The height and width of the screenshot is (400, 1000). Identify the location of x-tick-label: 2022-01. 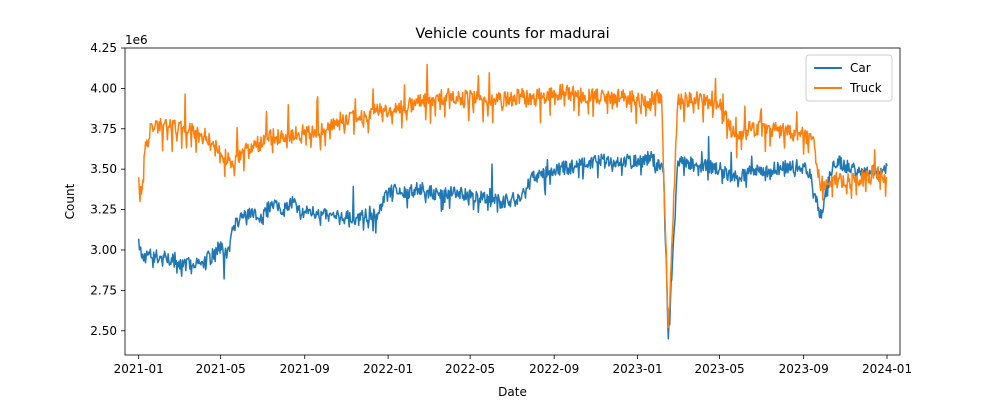
(388, 369).